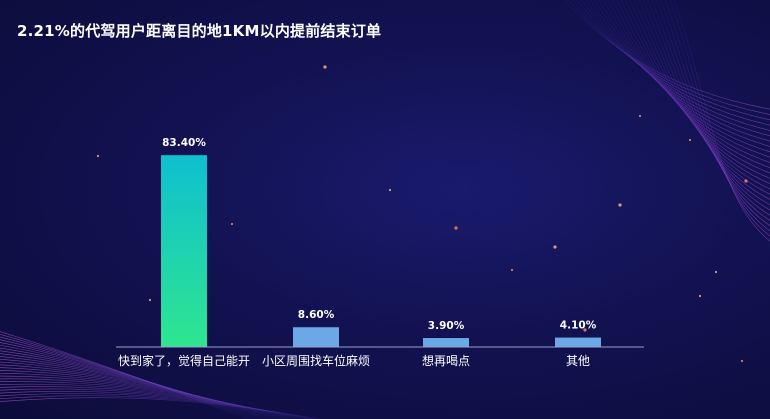  What do you see at coordinates (184, 360) in the screenshot?
I see `category-label-1: 快到家了，觉得自己能开` at bounding box center [184, 360].